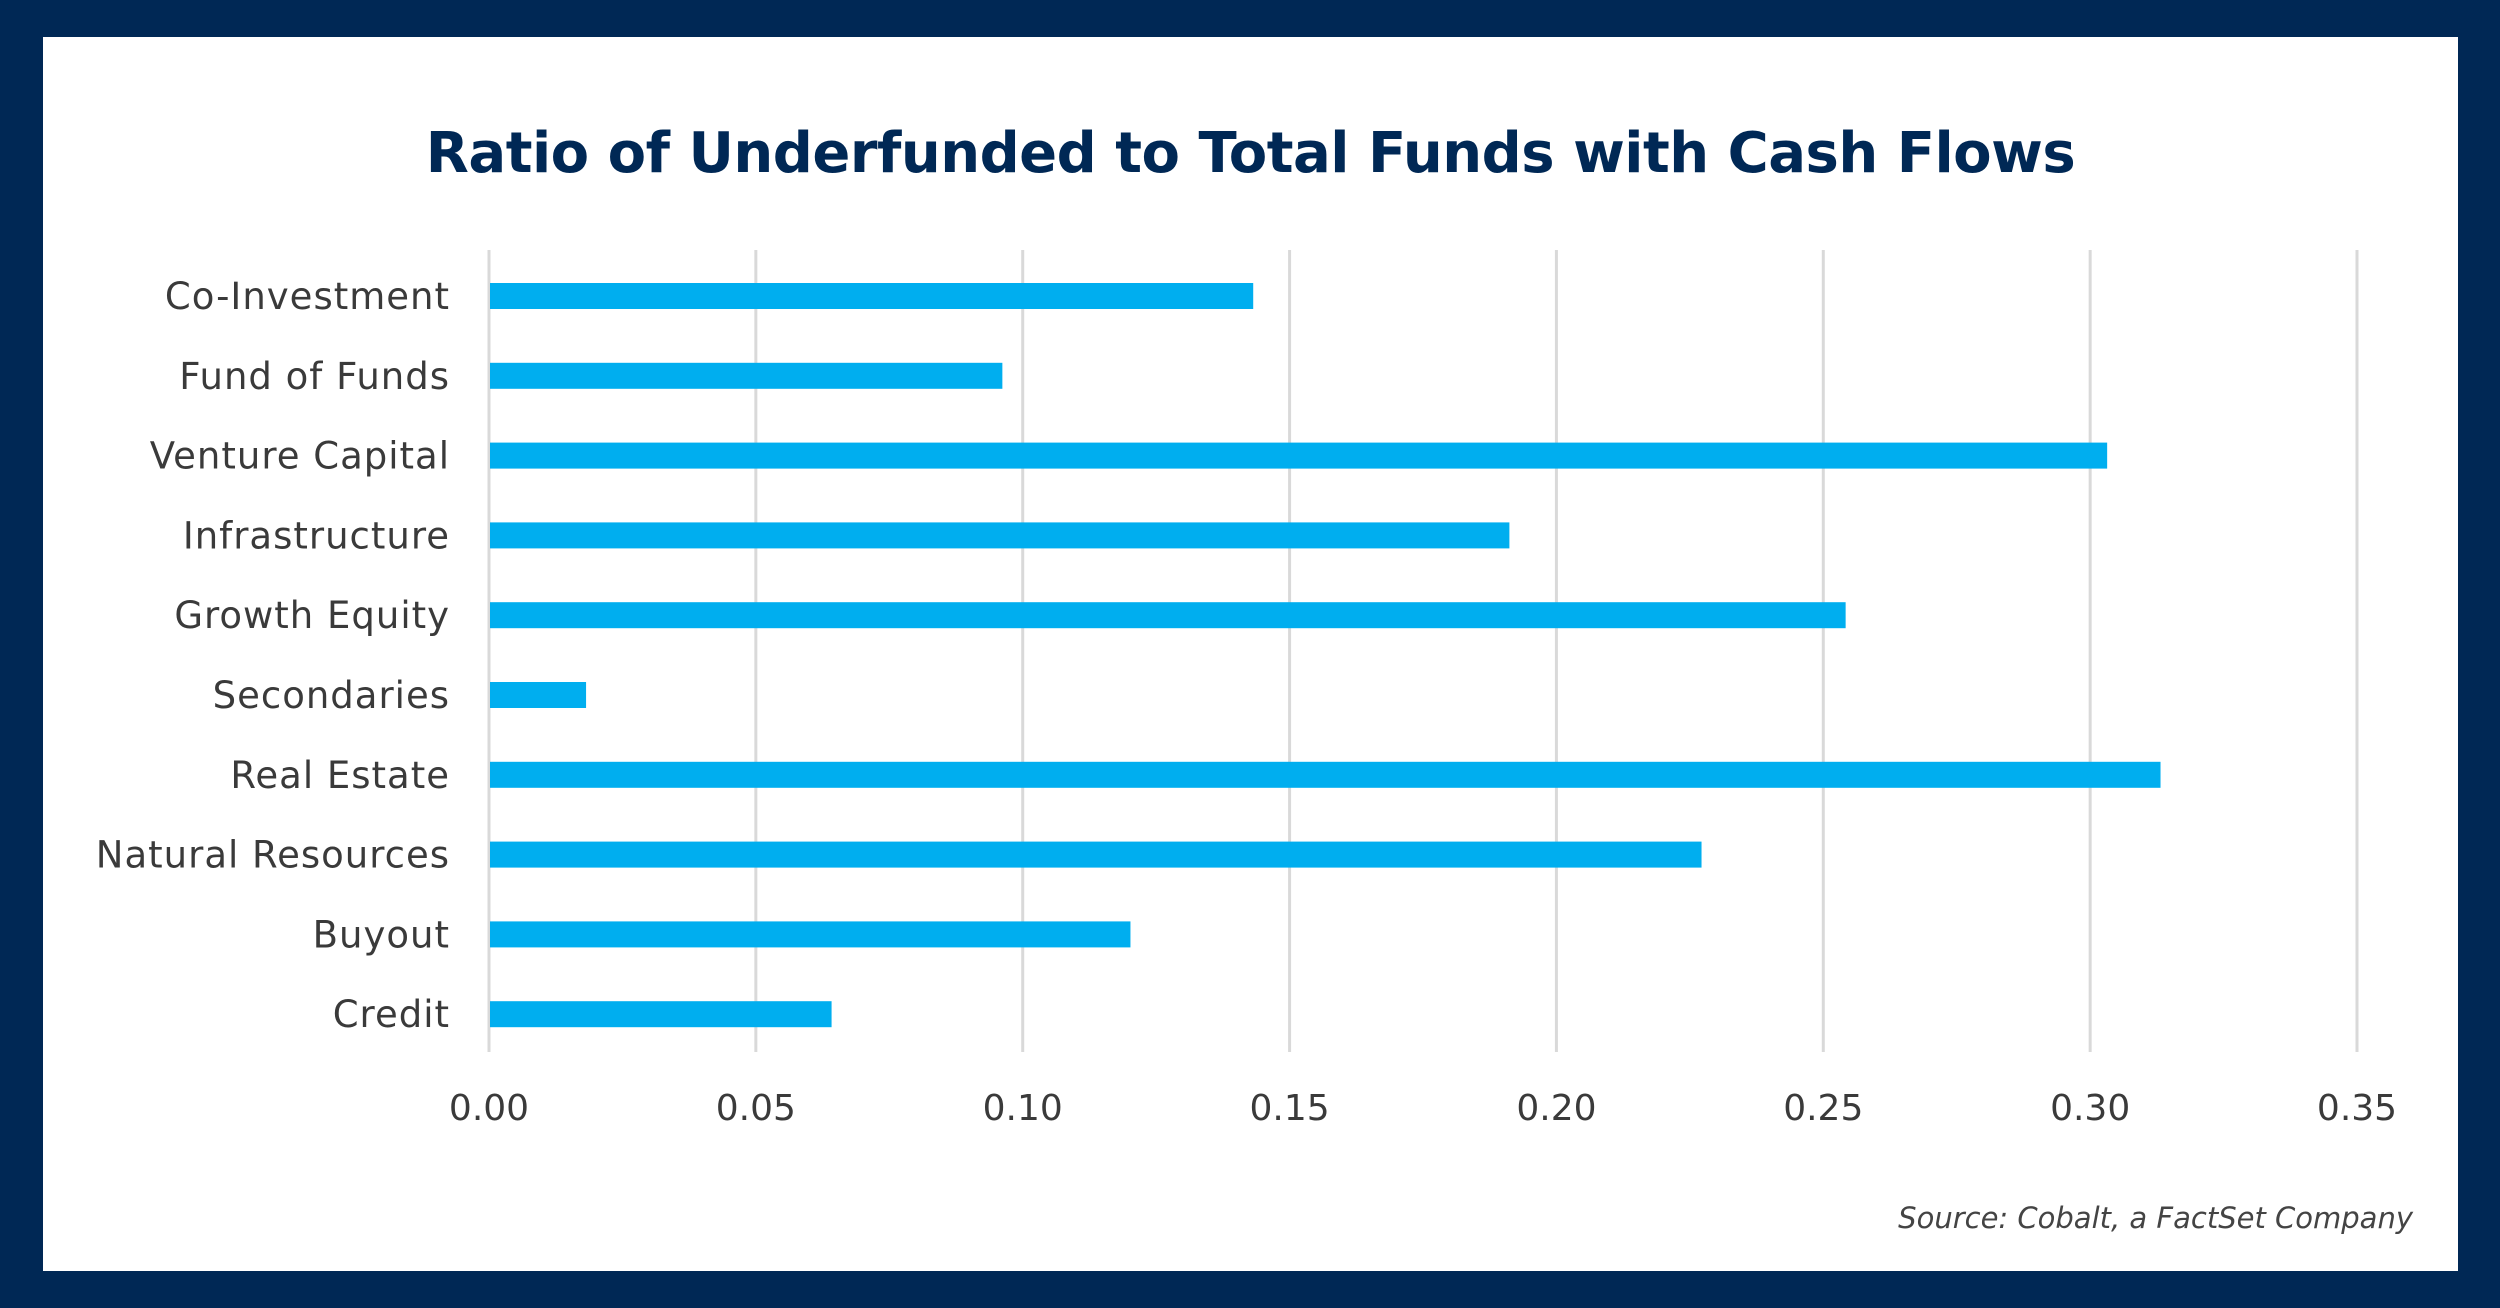 This screenshot has width=2500, height=1308. What do you see at coordinates (273, 855) in the screenshot?
I see `category-label: Natural Resources` at bounding box center [273, 855].